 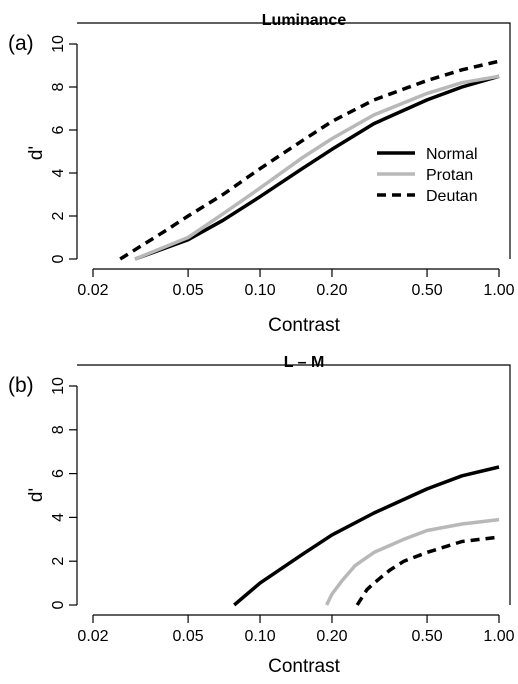 What do you see at coordinates (304, 20) in the screenshot?
I see `panel-a-title: Luminance` at bounding box center [304, 20].